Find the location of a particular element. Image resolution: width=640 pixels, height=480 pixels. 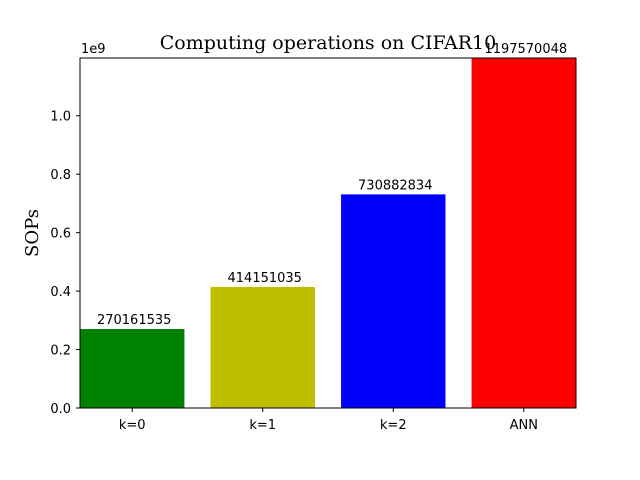

x-tick-label-k=1: k=1 is located at coordinates (262, 425).